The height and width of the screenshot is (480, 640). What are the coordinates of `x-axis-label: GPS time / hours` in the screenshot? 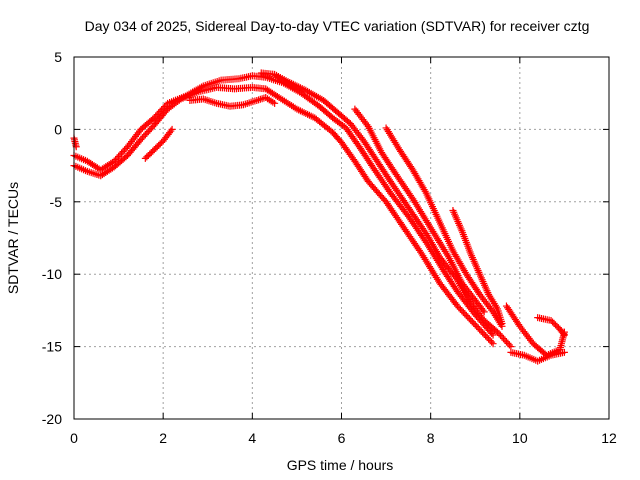 It's located at (340, 465).